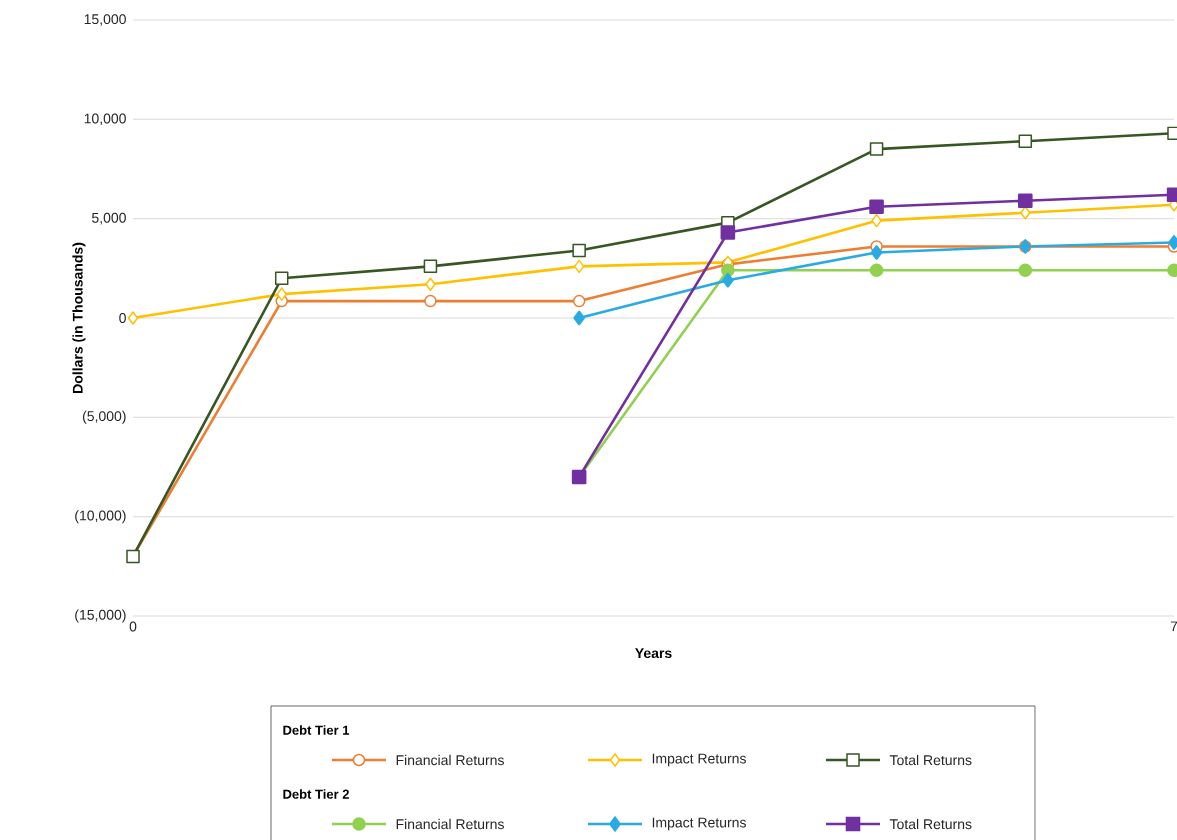 This screenshot has width=1177, height=840. I want to click on y-tick-label: 10,000, so click(105, 119).